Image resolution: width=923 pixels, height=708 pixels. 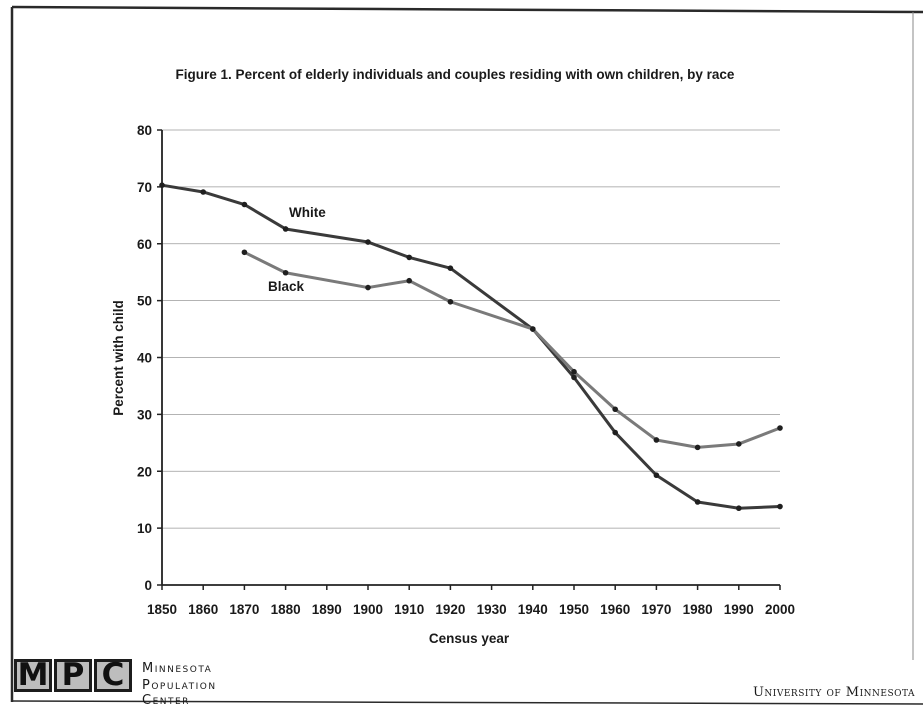 I want to click on x-tick-label-1890: 1890, so click(x=327, y=609).